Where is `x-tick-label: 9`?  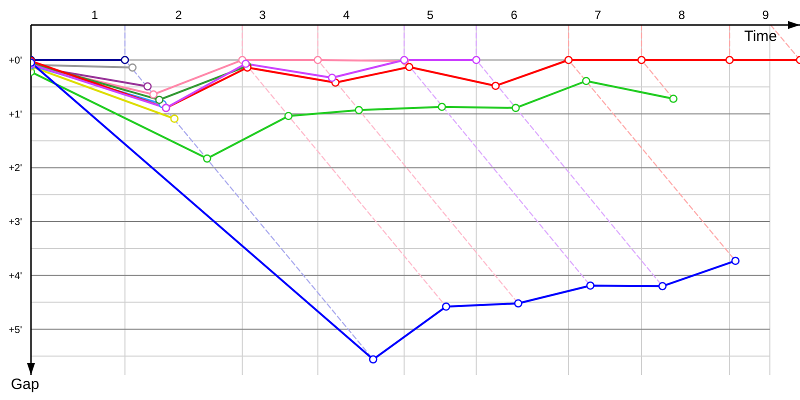 x-tick-label: 9 is located at coordinates (766, 15).